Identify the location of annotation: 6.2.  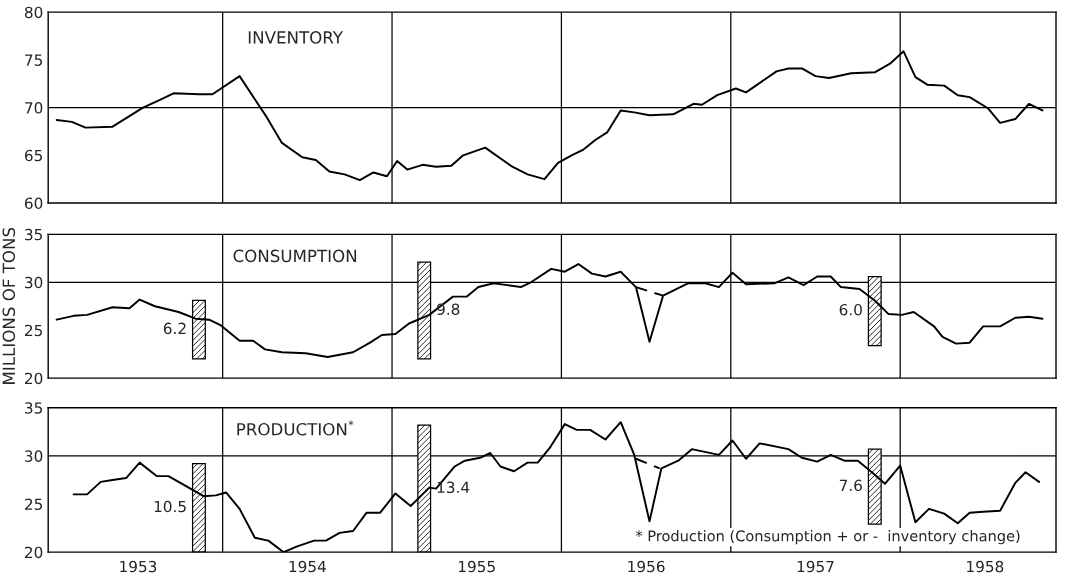
(174, 328).